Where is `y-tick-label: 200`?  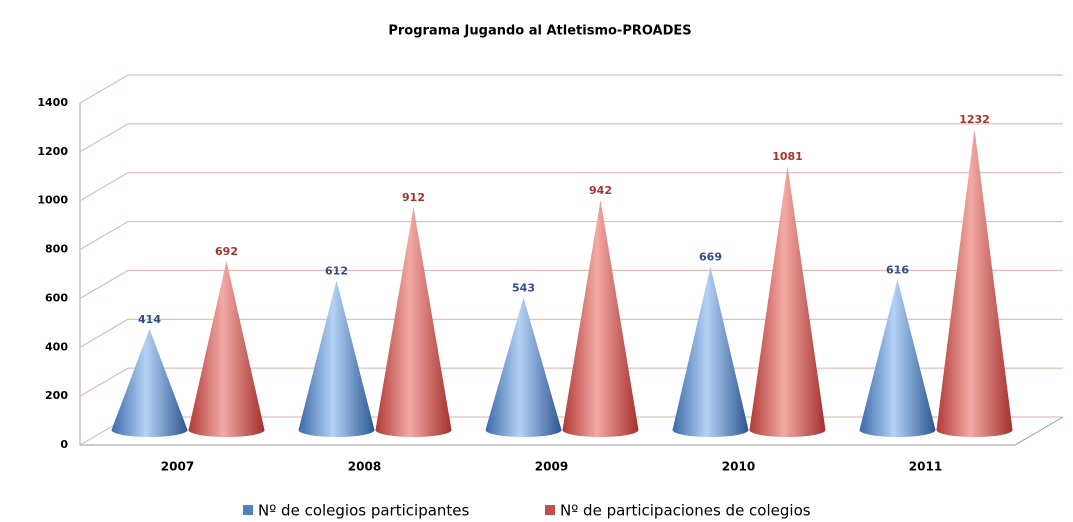
y-tick-label: 200 is located at coordinates (56, 395).